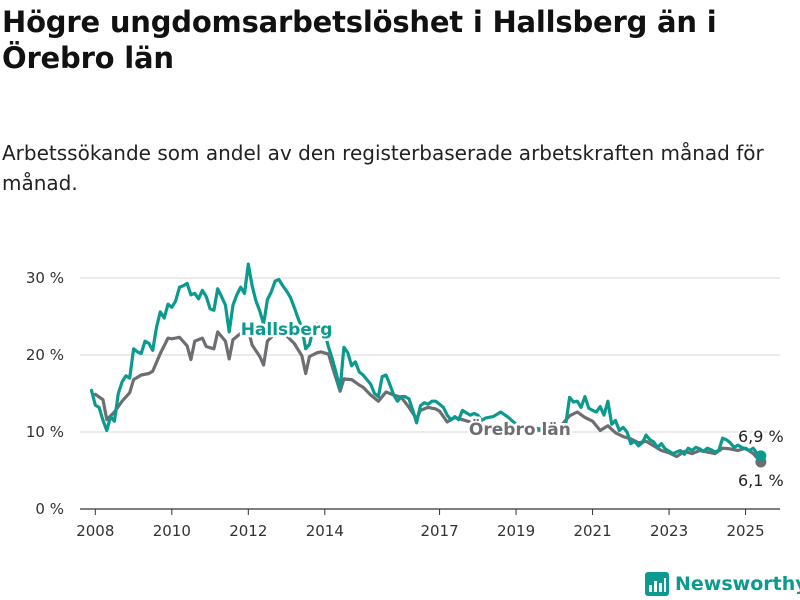 This screenshot has height=600, width=800. What do you see at coordinates (405, 379) in the screenshot?
I see `series-annotations: Hallsberg Örebro län` at bounding box center [405, 379].